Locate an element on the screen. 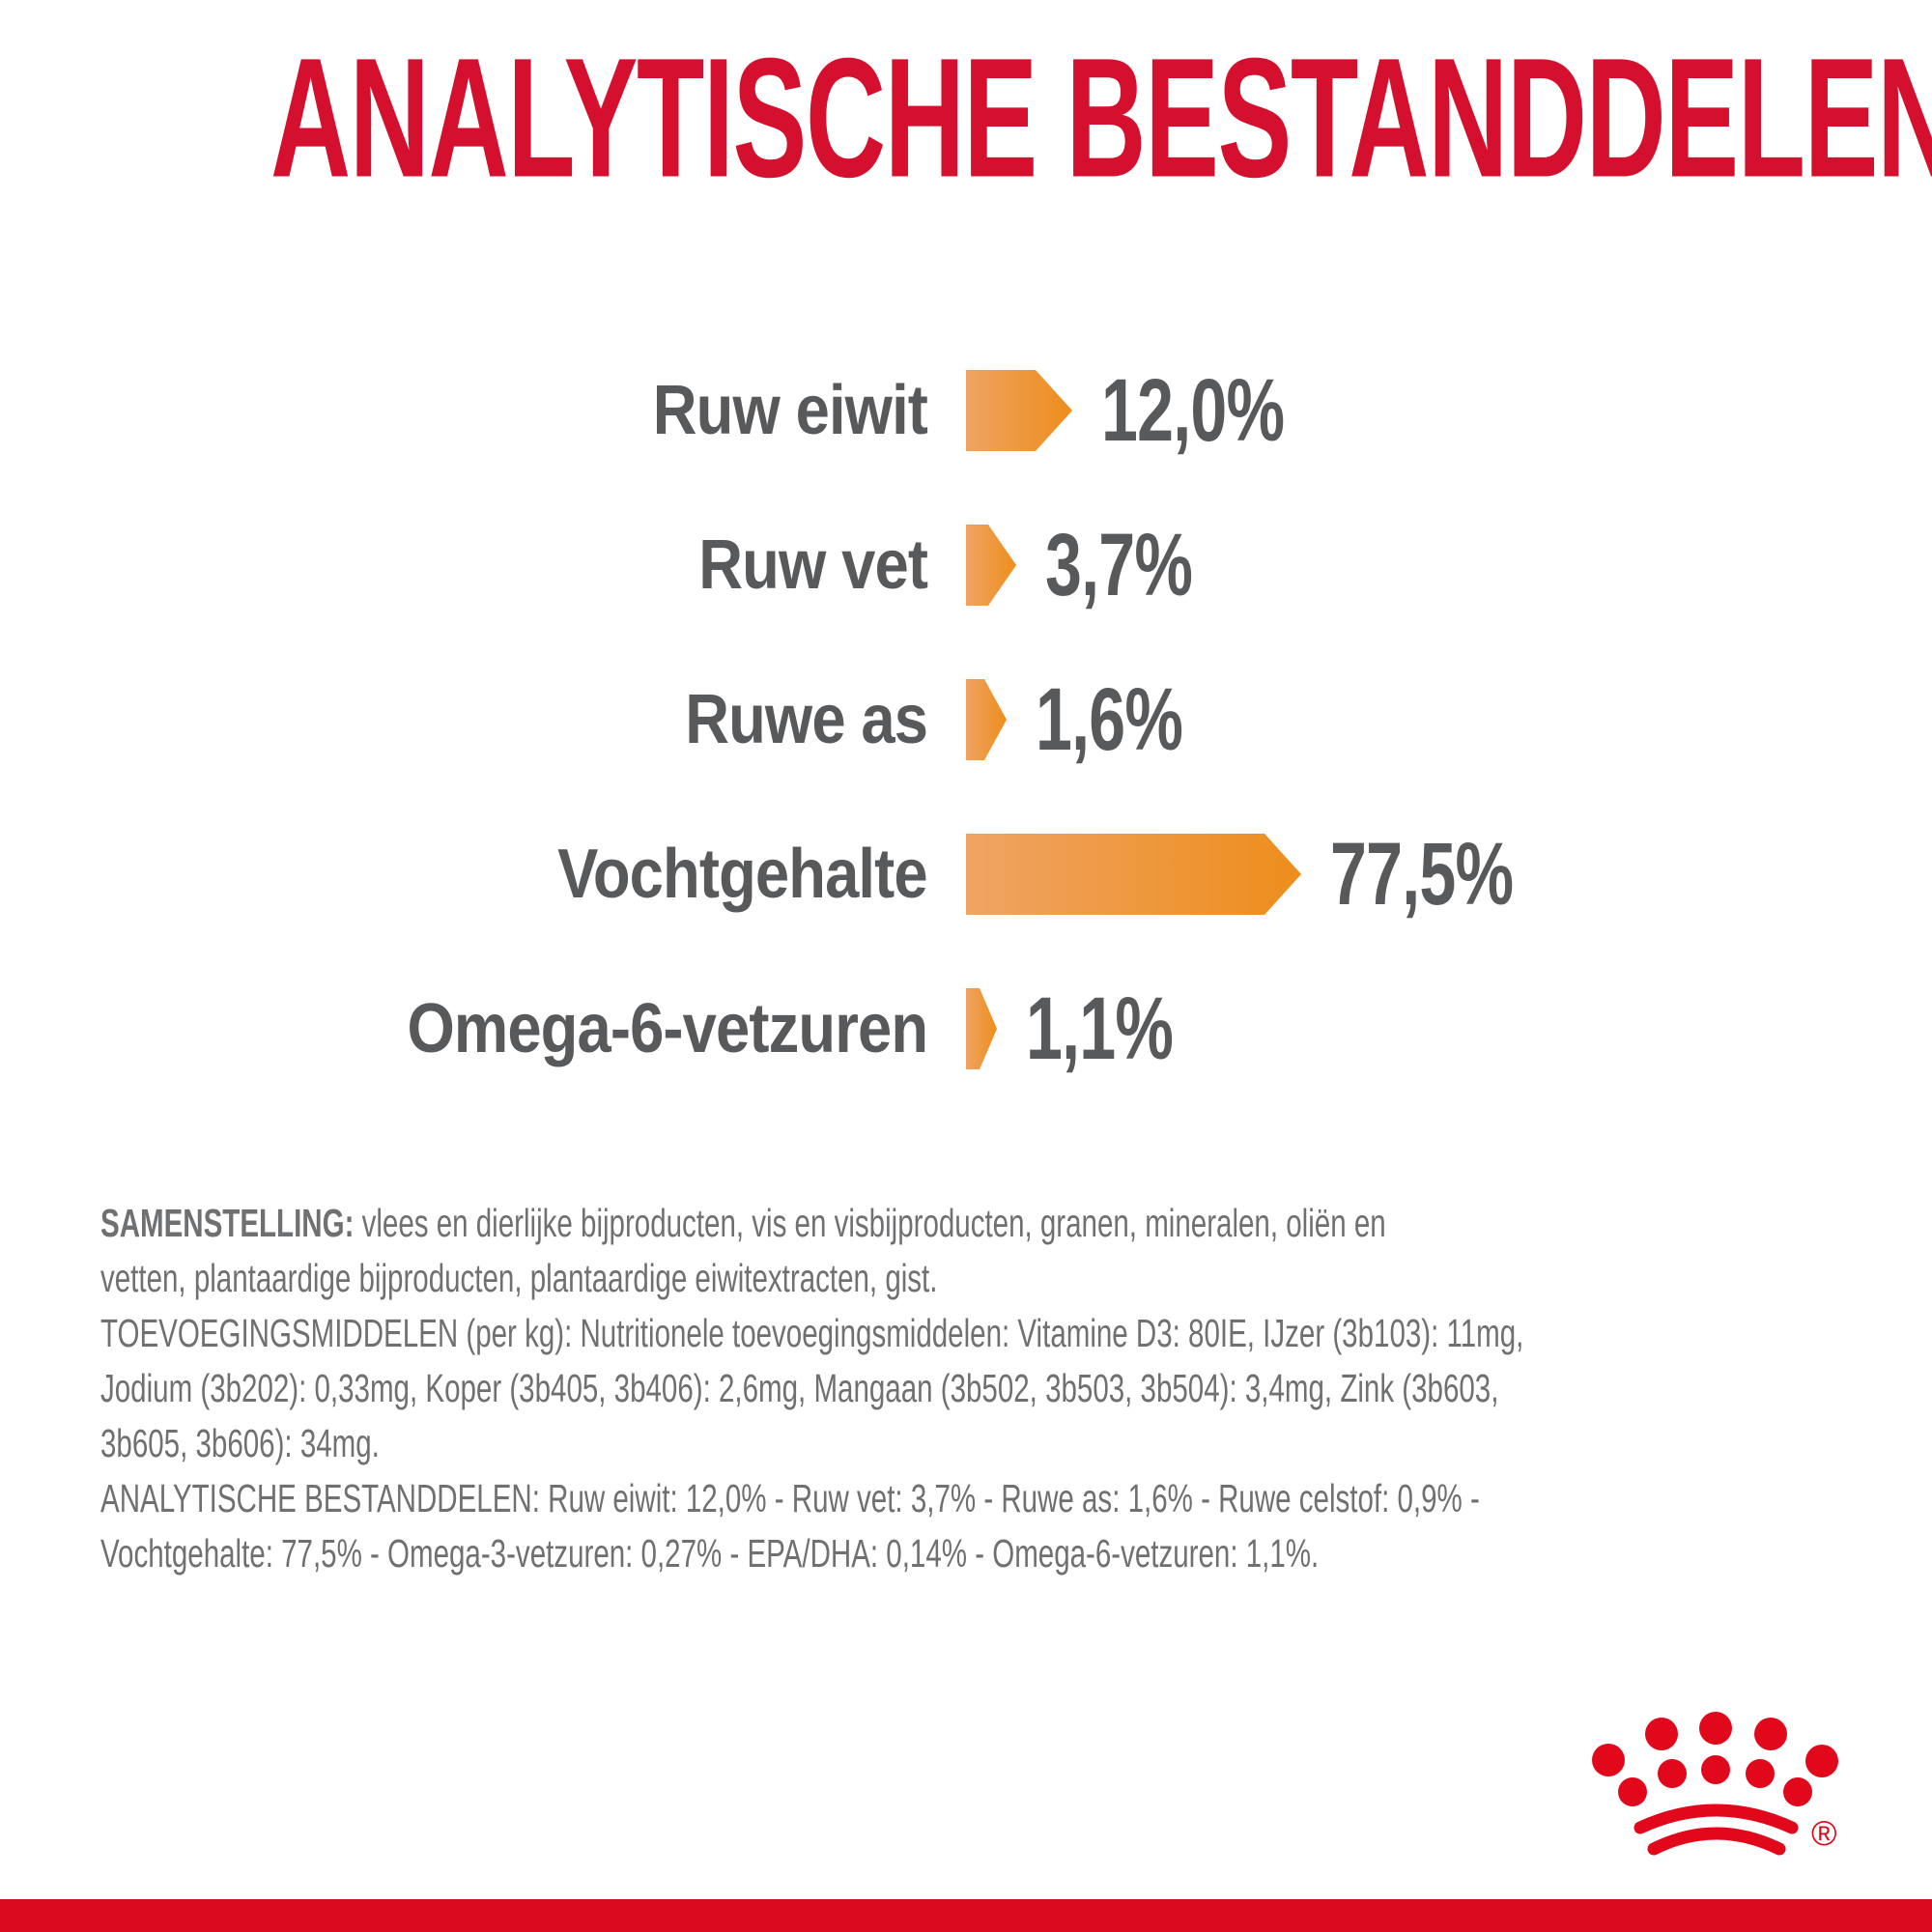 The image size is (1932, 1932). chart-row-omega-6-vetzuren: Omega-6-vetzuren 1,1% is located at coordinates (966, 1029).